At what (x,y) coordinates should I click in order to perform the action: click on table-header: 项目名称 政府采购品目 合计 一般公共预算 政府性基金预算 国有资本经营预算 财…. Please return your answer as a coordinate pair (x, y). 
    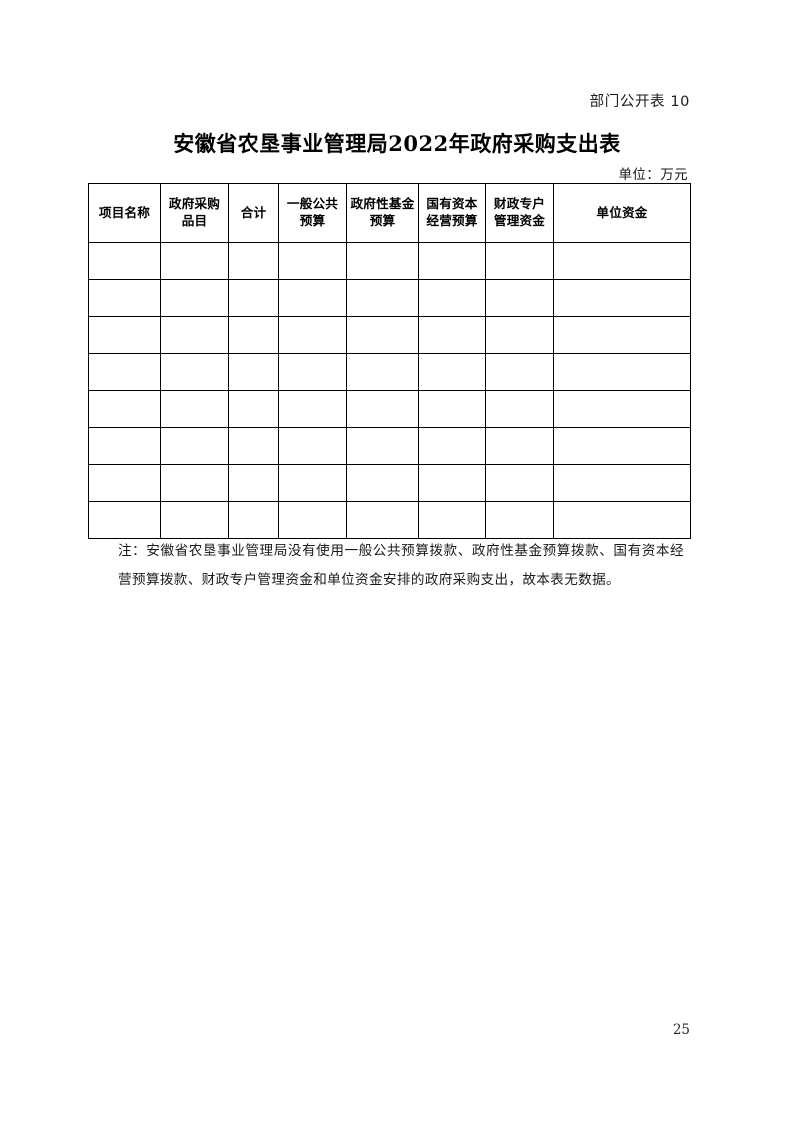
    Looking at the image, I should click on (389, 213).